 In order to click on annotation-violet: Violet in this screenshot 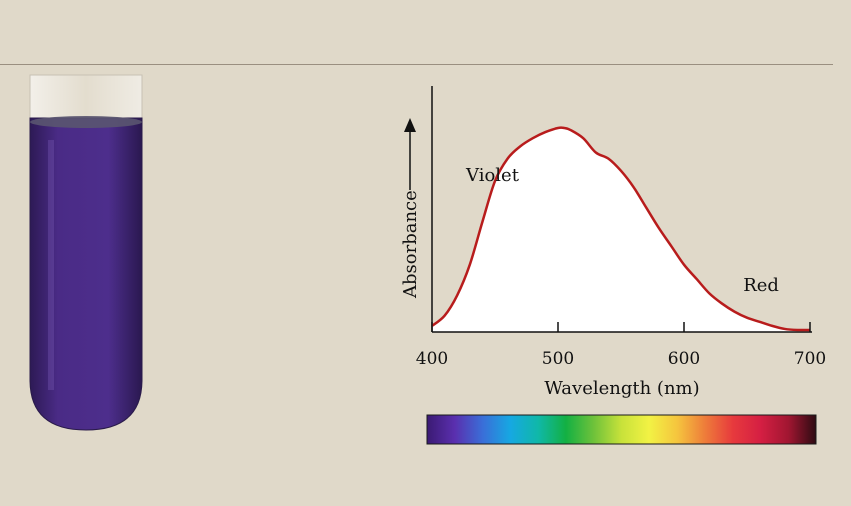, I will do `click(492, 175)`.